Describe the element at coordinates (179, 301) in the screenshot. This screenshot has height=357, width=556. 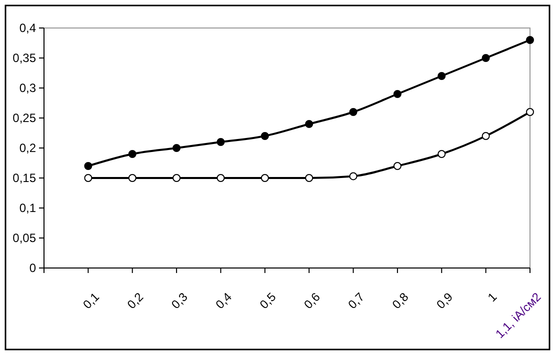
I see `x-tick-label: 0,3` at that location.